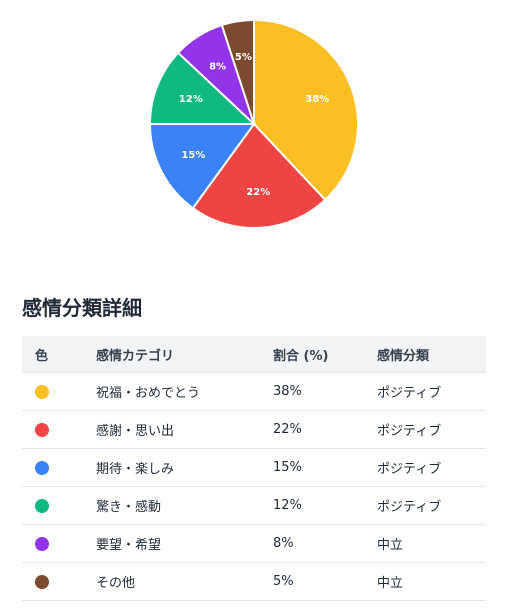  I want to click on category-cell: 驚き・感動, so click(129, 507).